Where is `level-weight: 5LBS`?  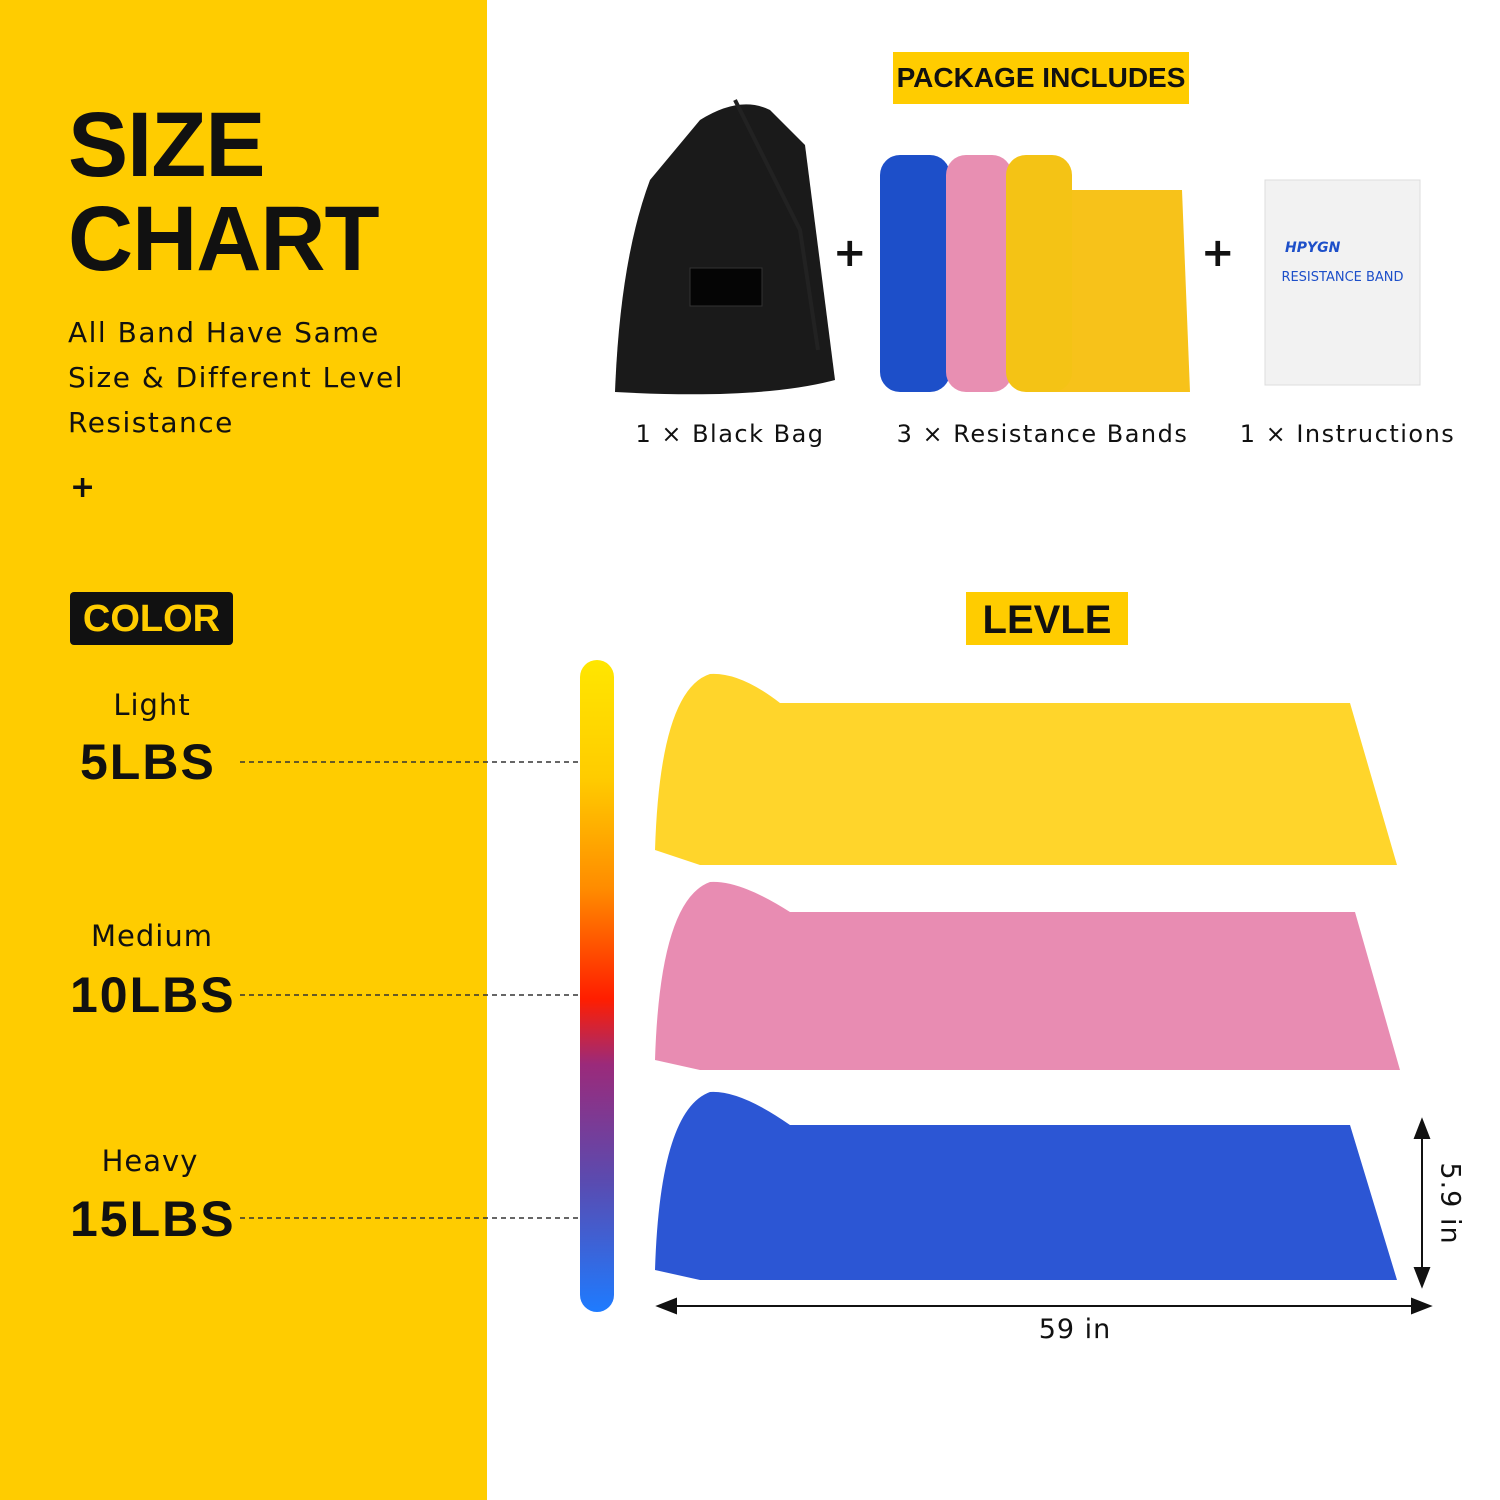
level-weight: 5LBS is located at coordinates (148, 762).